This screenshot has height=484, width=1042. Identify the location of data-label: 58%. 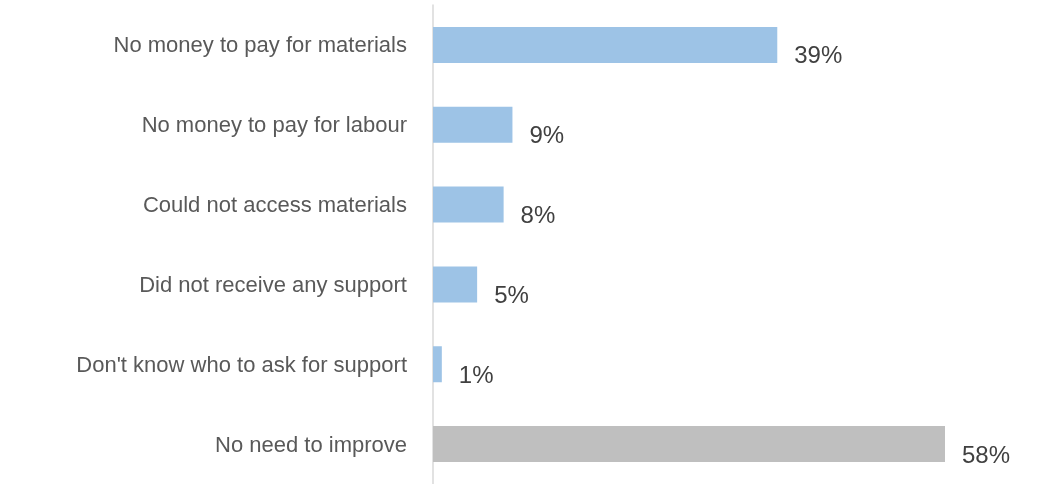
(986, 454).